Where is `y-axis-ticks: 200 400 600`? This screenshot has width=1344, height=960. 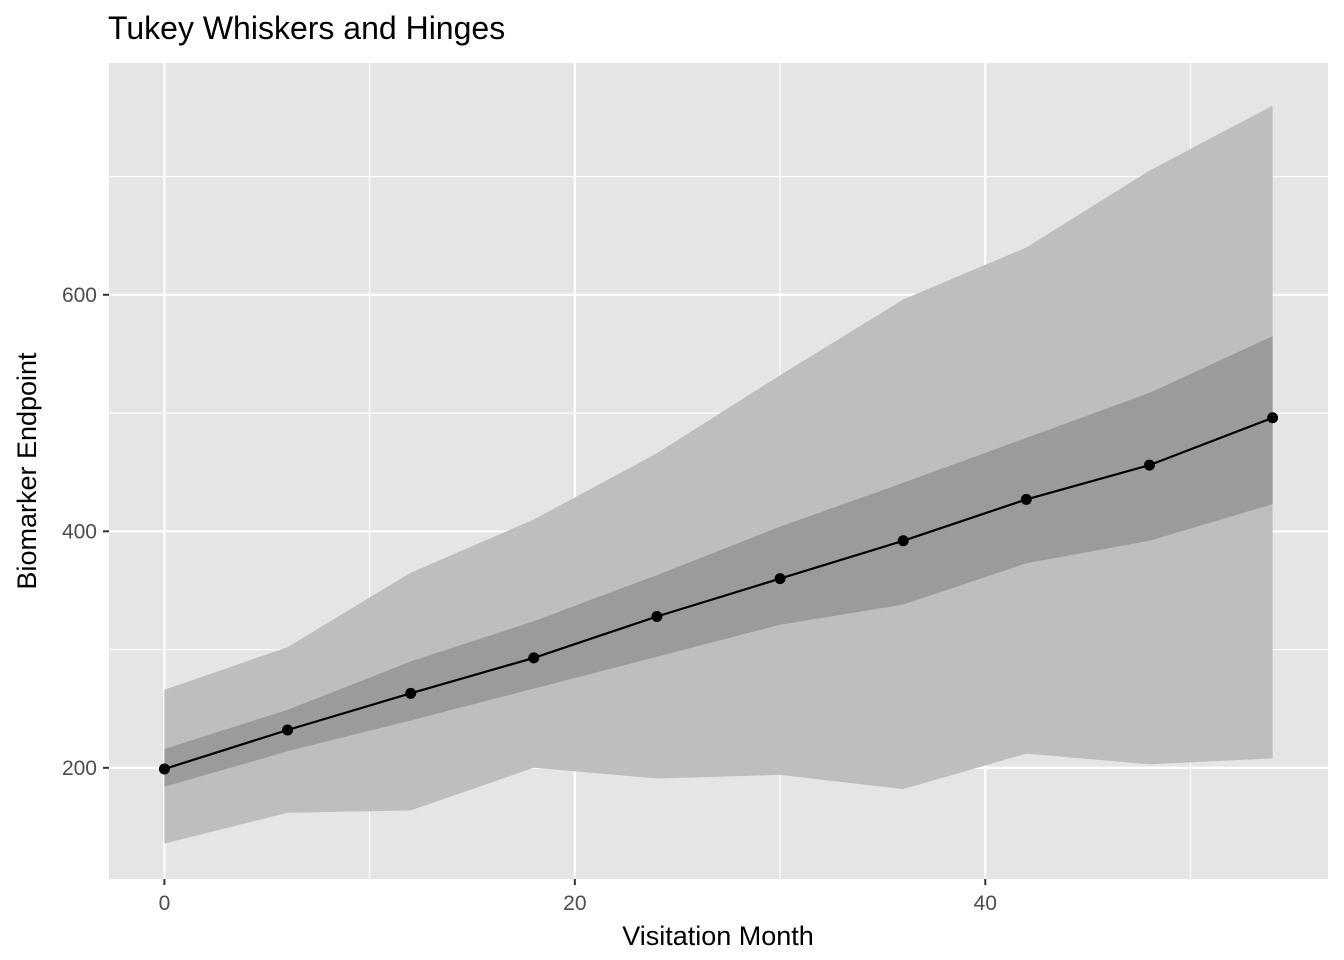 y-axis-ticks: 200 400 600 is located at coordinates (85, 532).